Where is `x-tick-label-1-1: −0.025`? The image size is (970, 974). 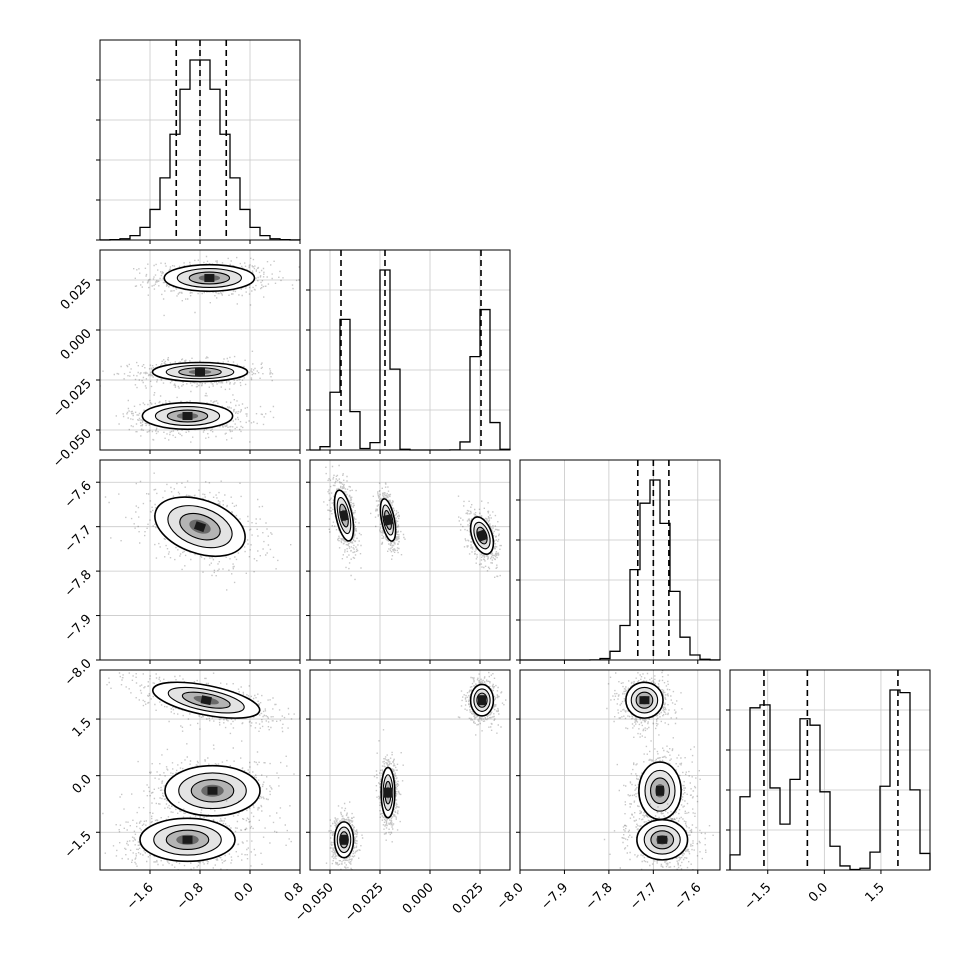 x-tick-label-1-1: −0.025 is located at coordinates (364, 902).